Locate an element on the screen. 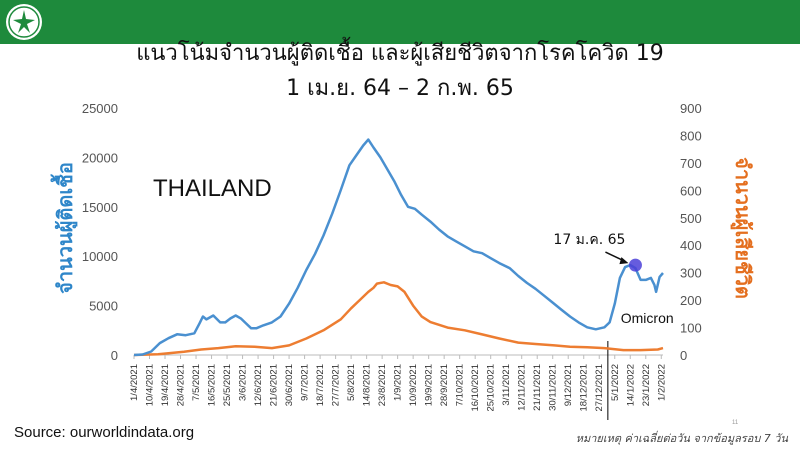 This screenshot has width=800, height=450. left-tick-label: 20000 is located at coordinates (100, 157).